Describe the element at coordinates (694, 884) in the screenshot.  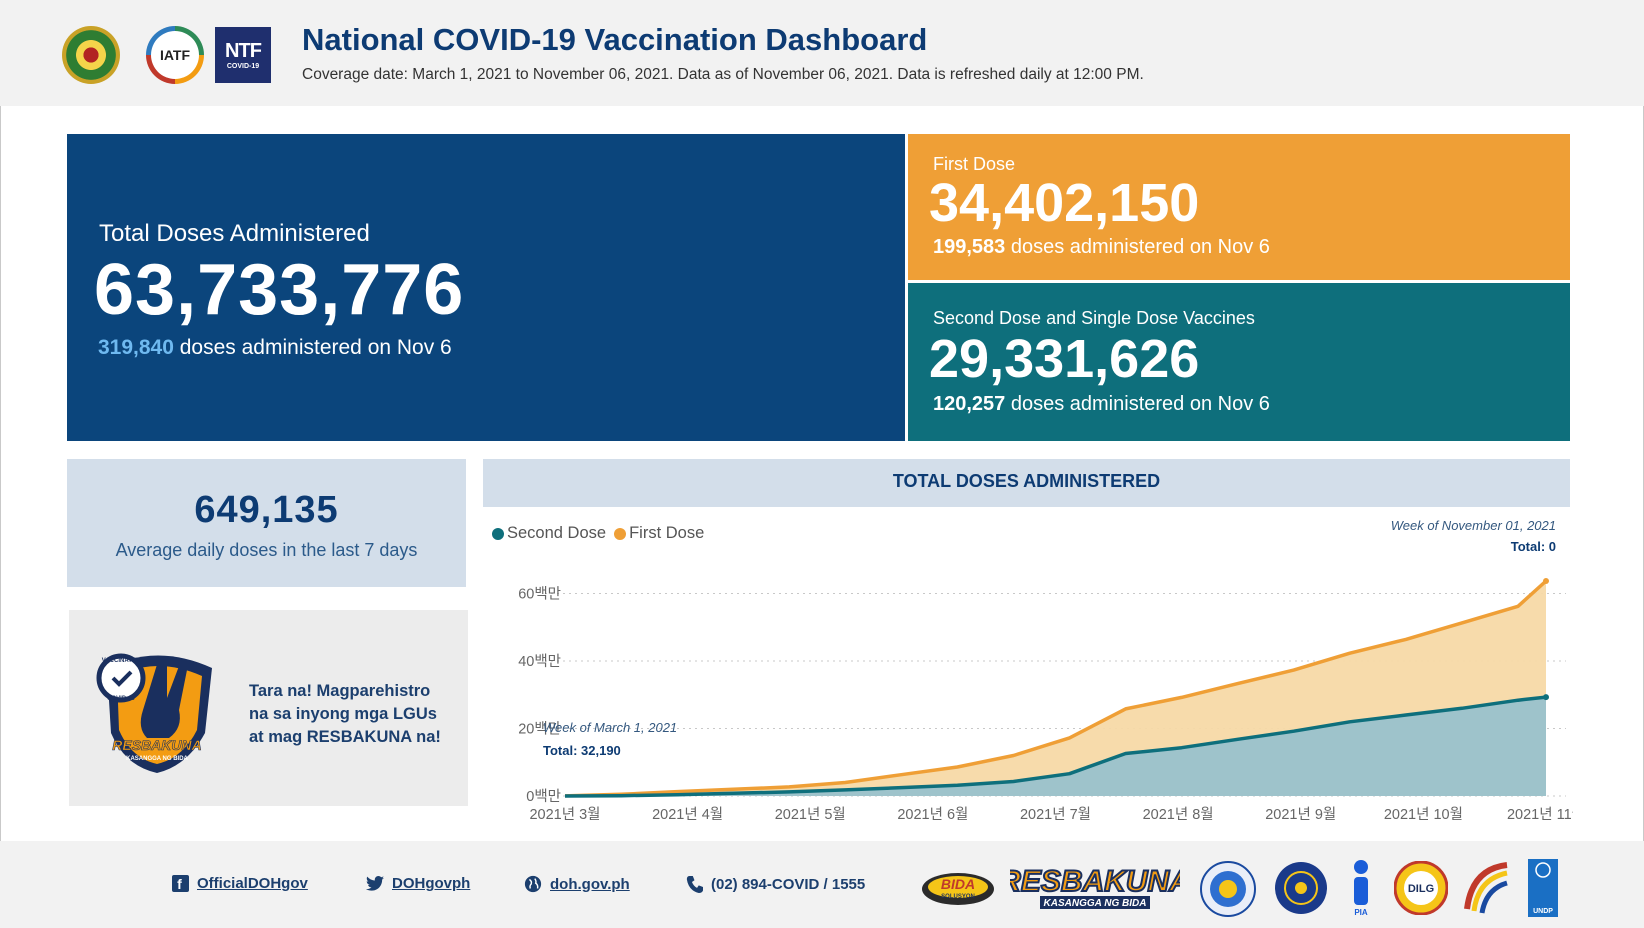
I see `phone-icon` at that location.